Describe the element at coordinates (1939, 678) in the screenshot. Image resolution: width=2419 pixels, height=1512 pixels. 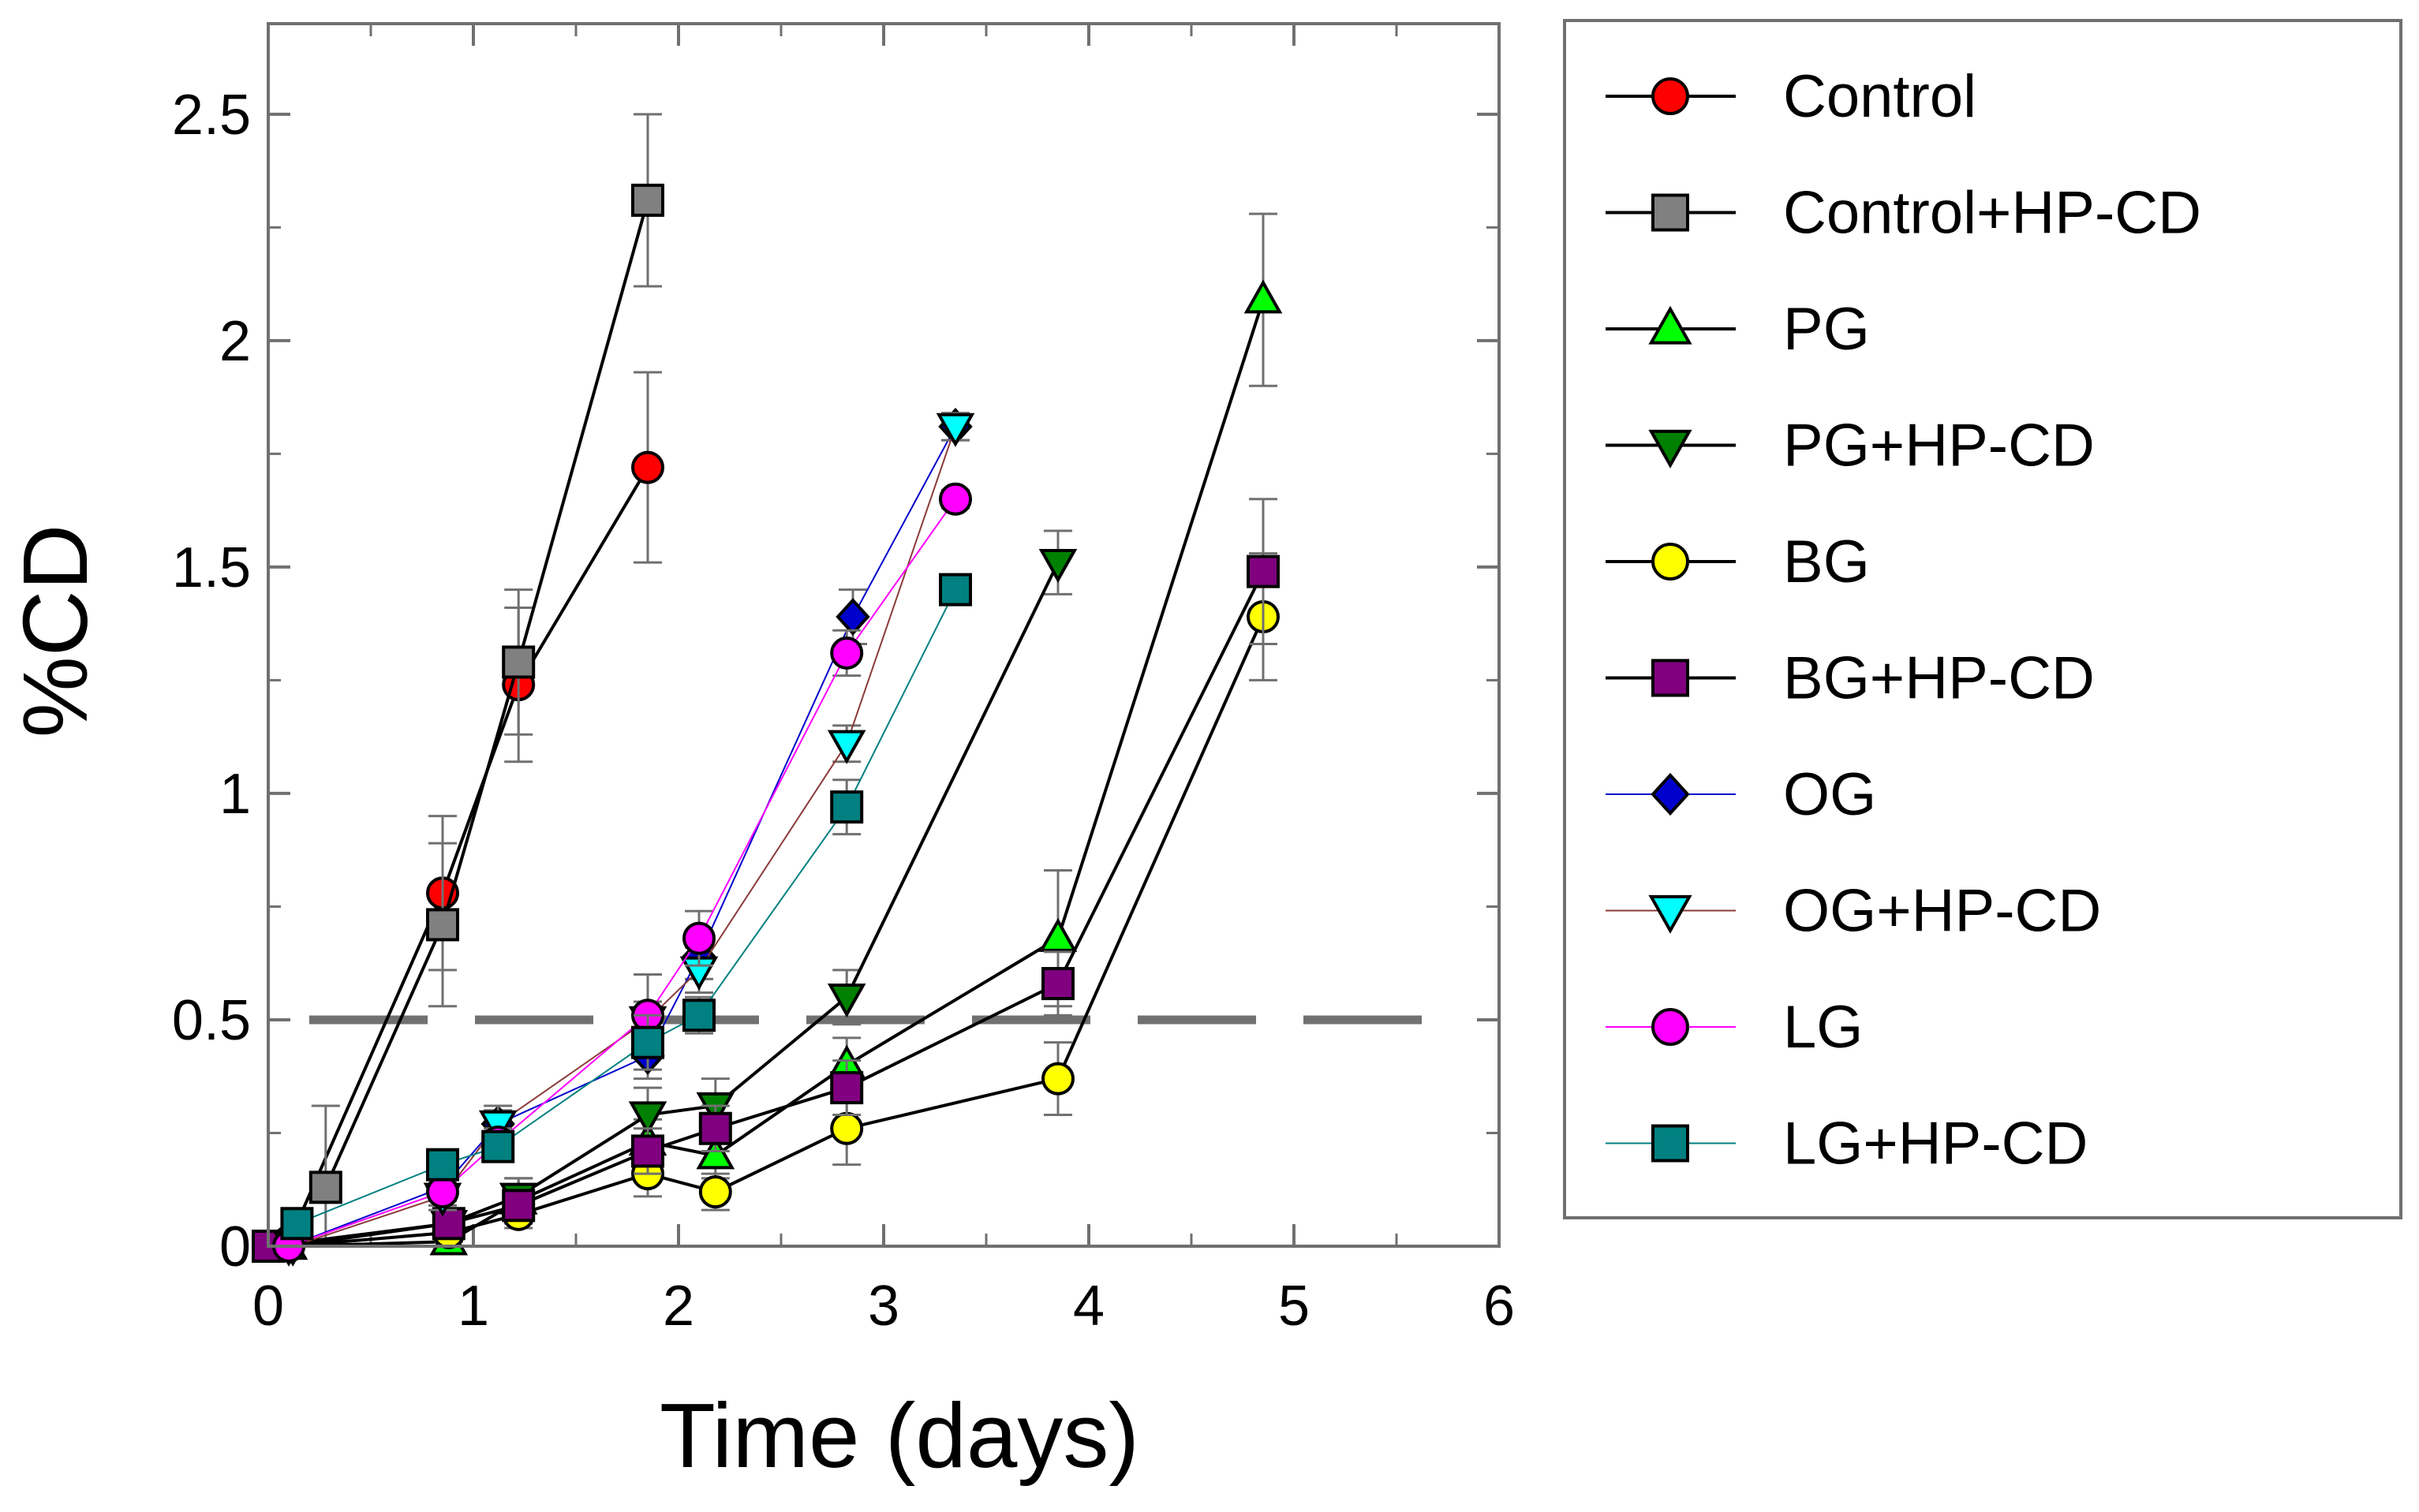
I see `legend-label: BG+HP-CD` at that location.